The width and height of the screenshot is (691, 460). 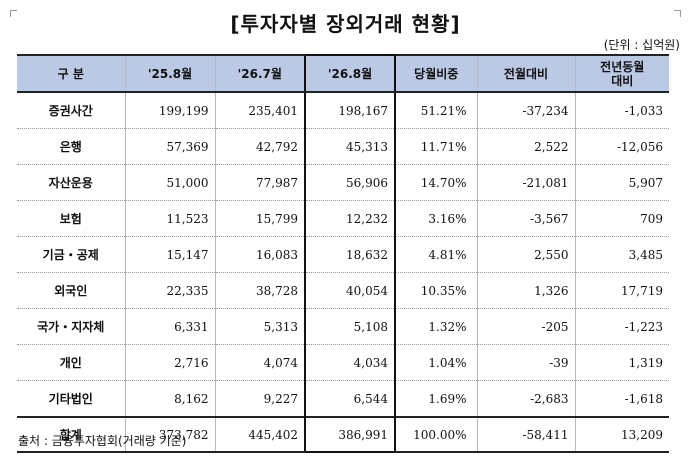 I want to click on cell-prev-year: 15,147, so click(x=170, y=254).